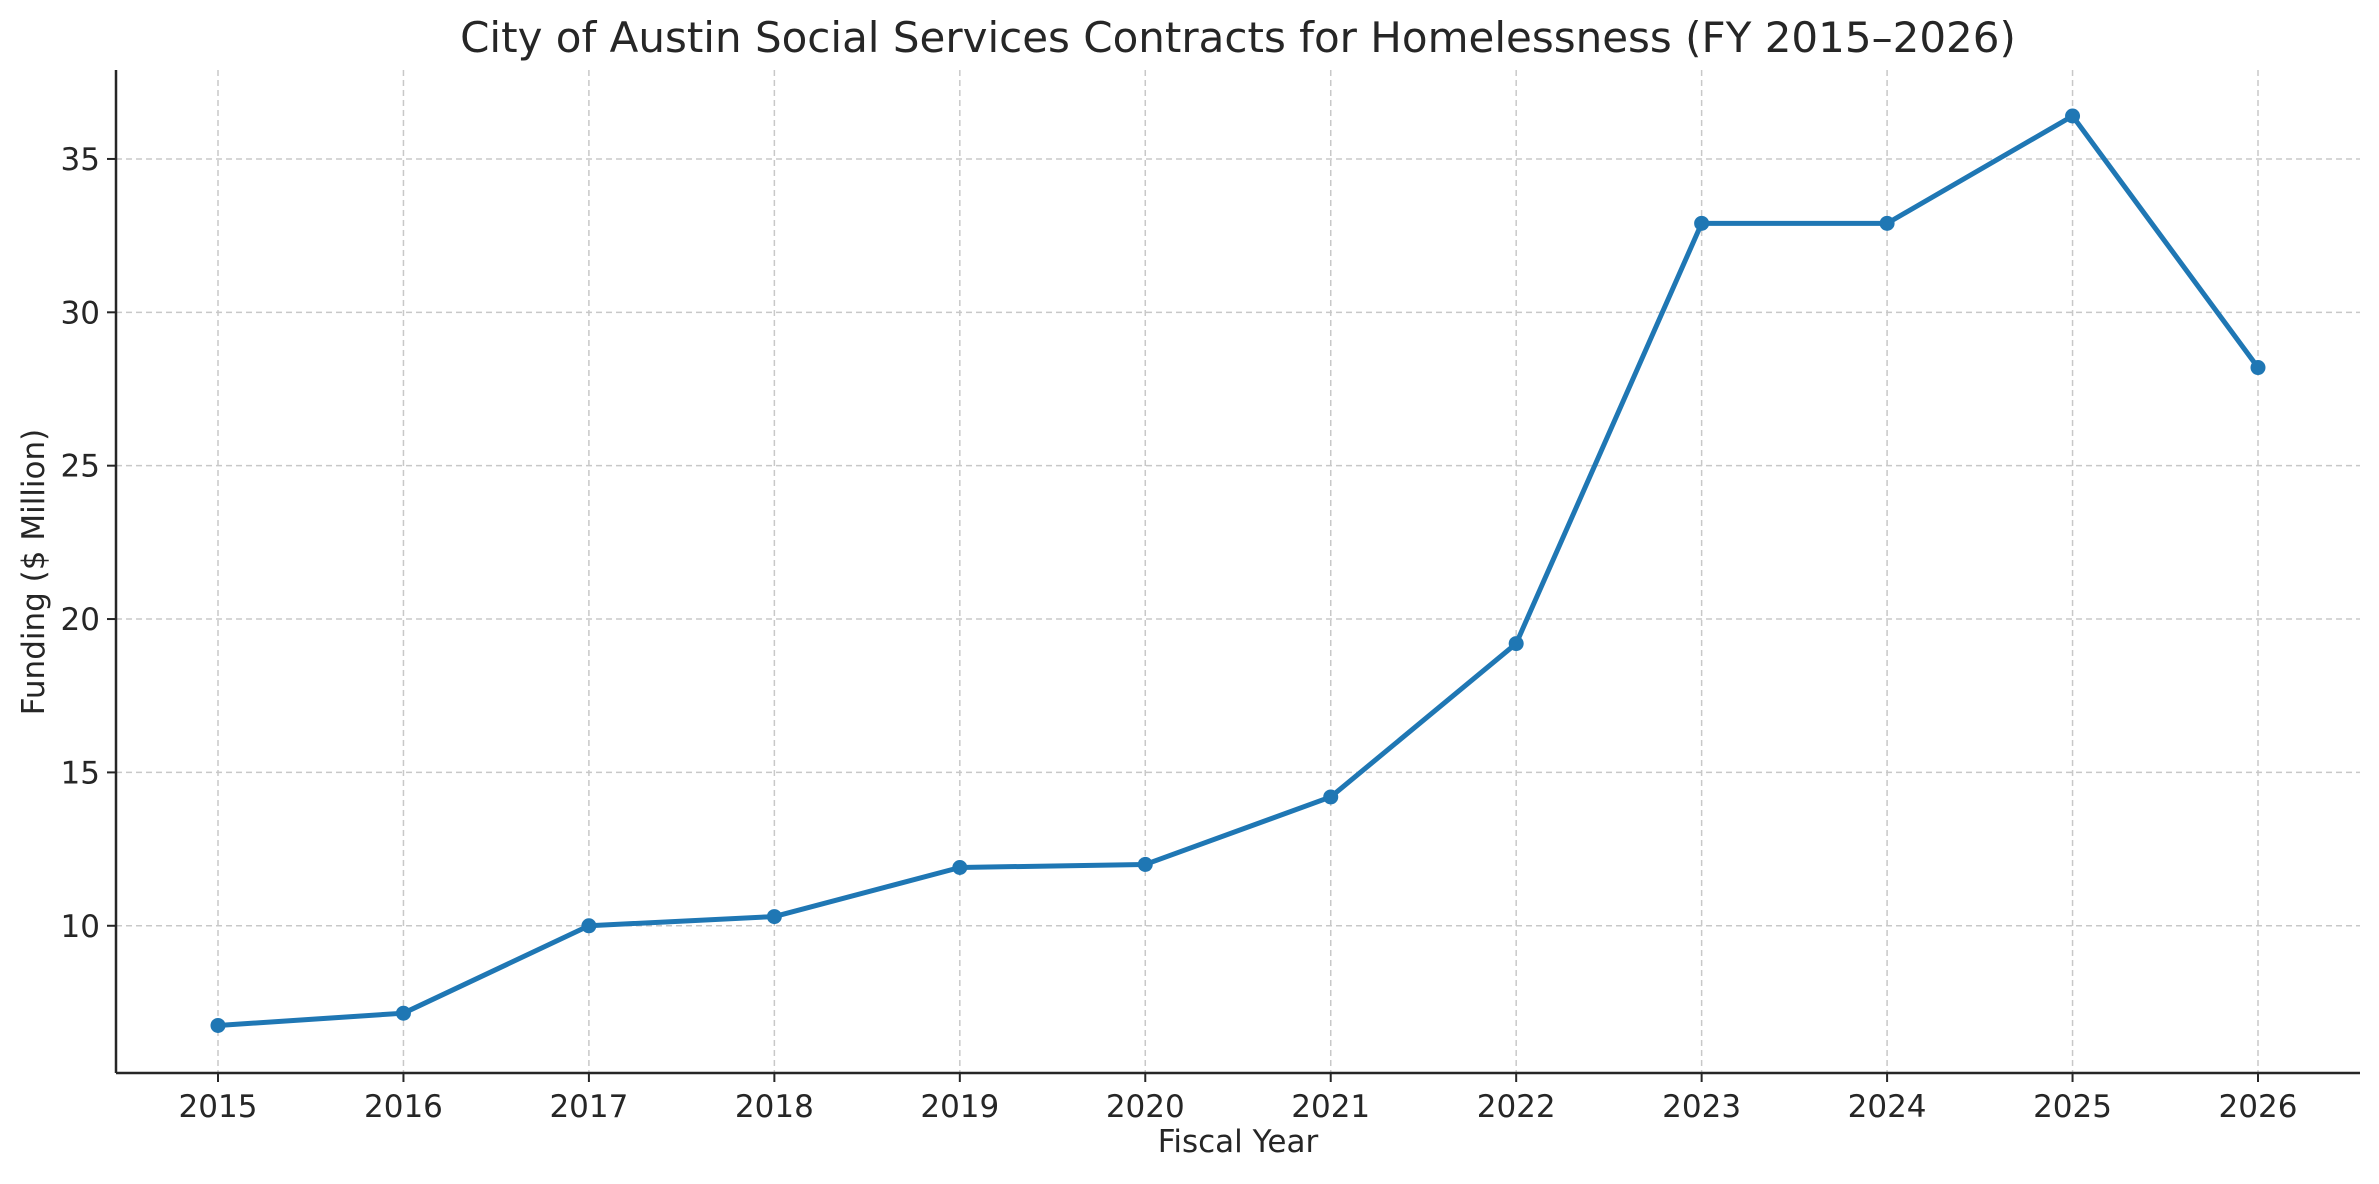 This screenshot has height=1184, width=2379. What do you see at coordinates (1516, 1107) in the screenshot?
I see `x-tick-label: 2022` at bounding box center [1516, 1107].